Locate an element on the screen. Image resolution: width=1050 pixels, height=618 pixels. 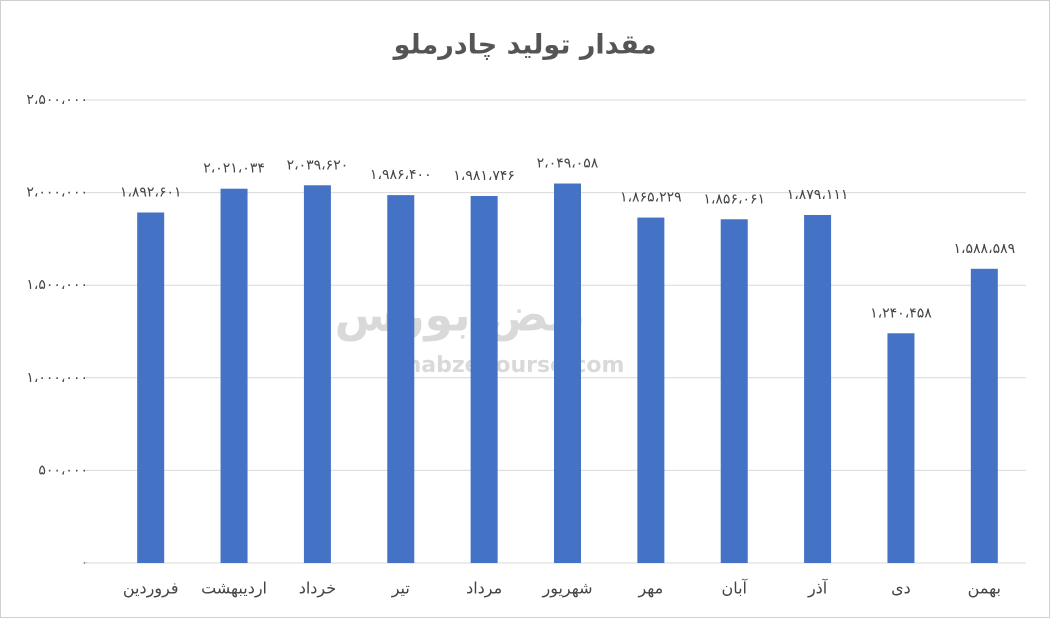
value-label: ۱،۸۷۹،۱۱۱ is located at coordinates (818, 195).